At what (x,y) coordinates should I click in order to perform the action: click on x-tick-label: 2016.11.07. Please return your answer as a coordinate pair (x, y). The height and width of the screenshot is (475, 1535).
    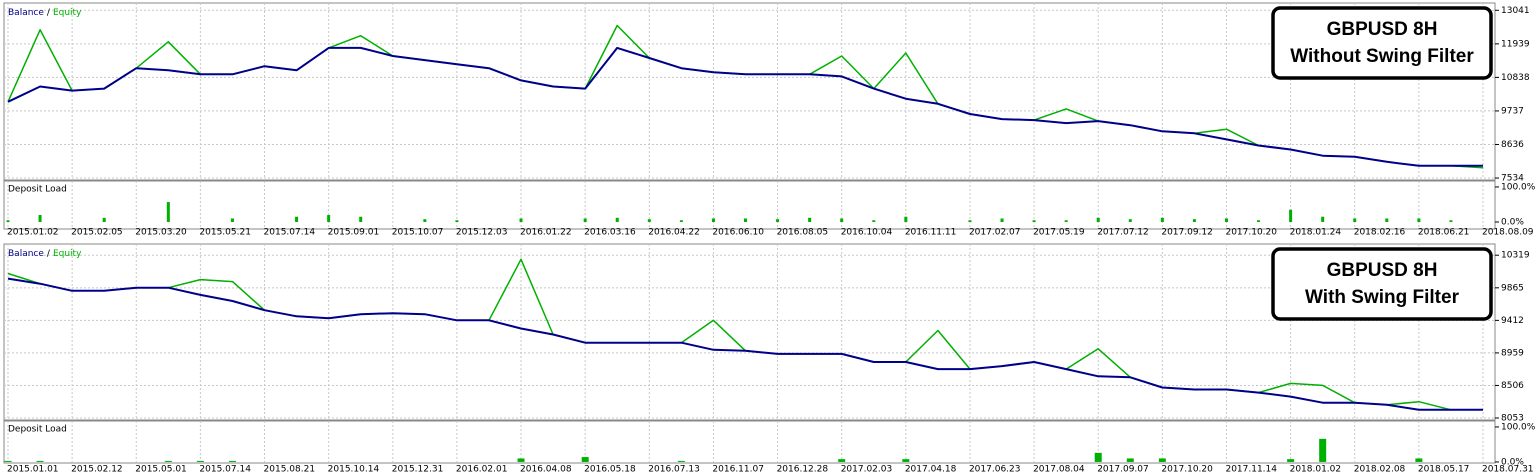
    Looking at the image, I should click on (738, 470).